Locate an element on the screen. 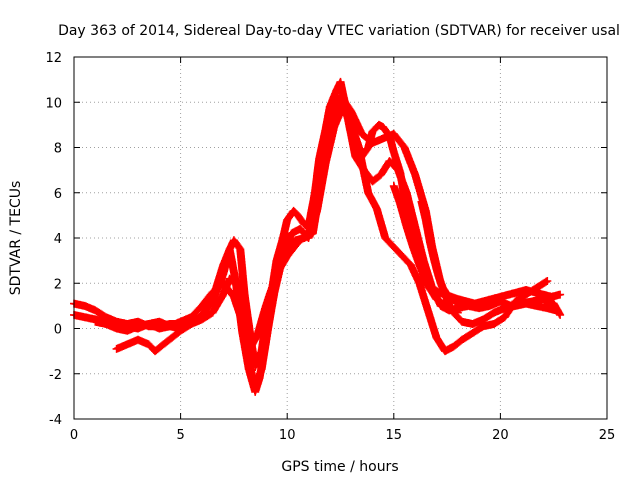 Image resolution: width=640 pixels, height=480 pixels. x-tick-label: 15 is located at coordinates (394, 435).